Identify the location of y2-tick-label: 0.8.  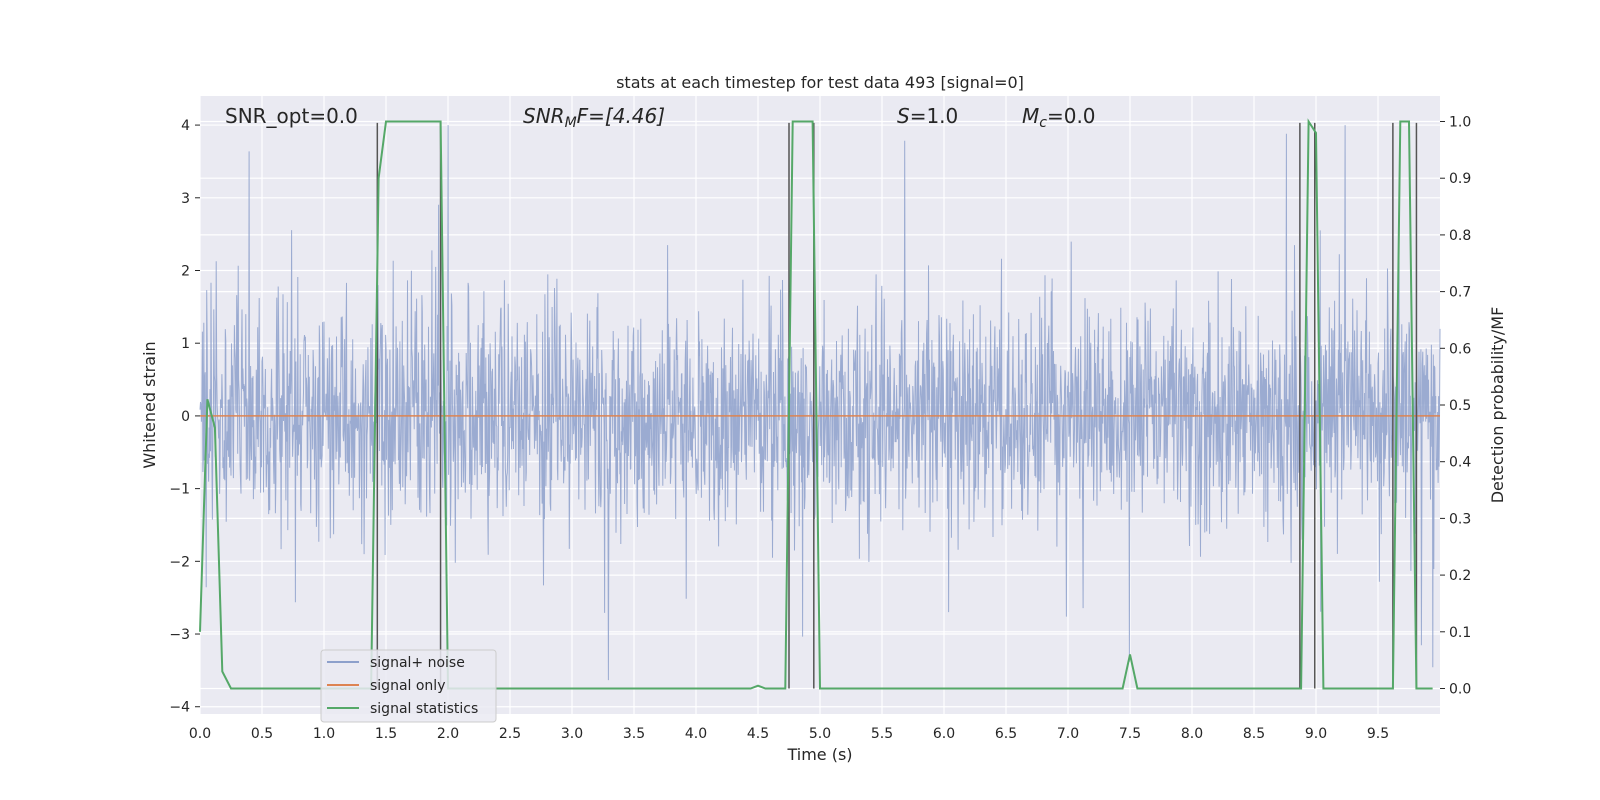
(1460, 236).